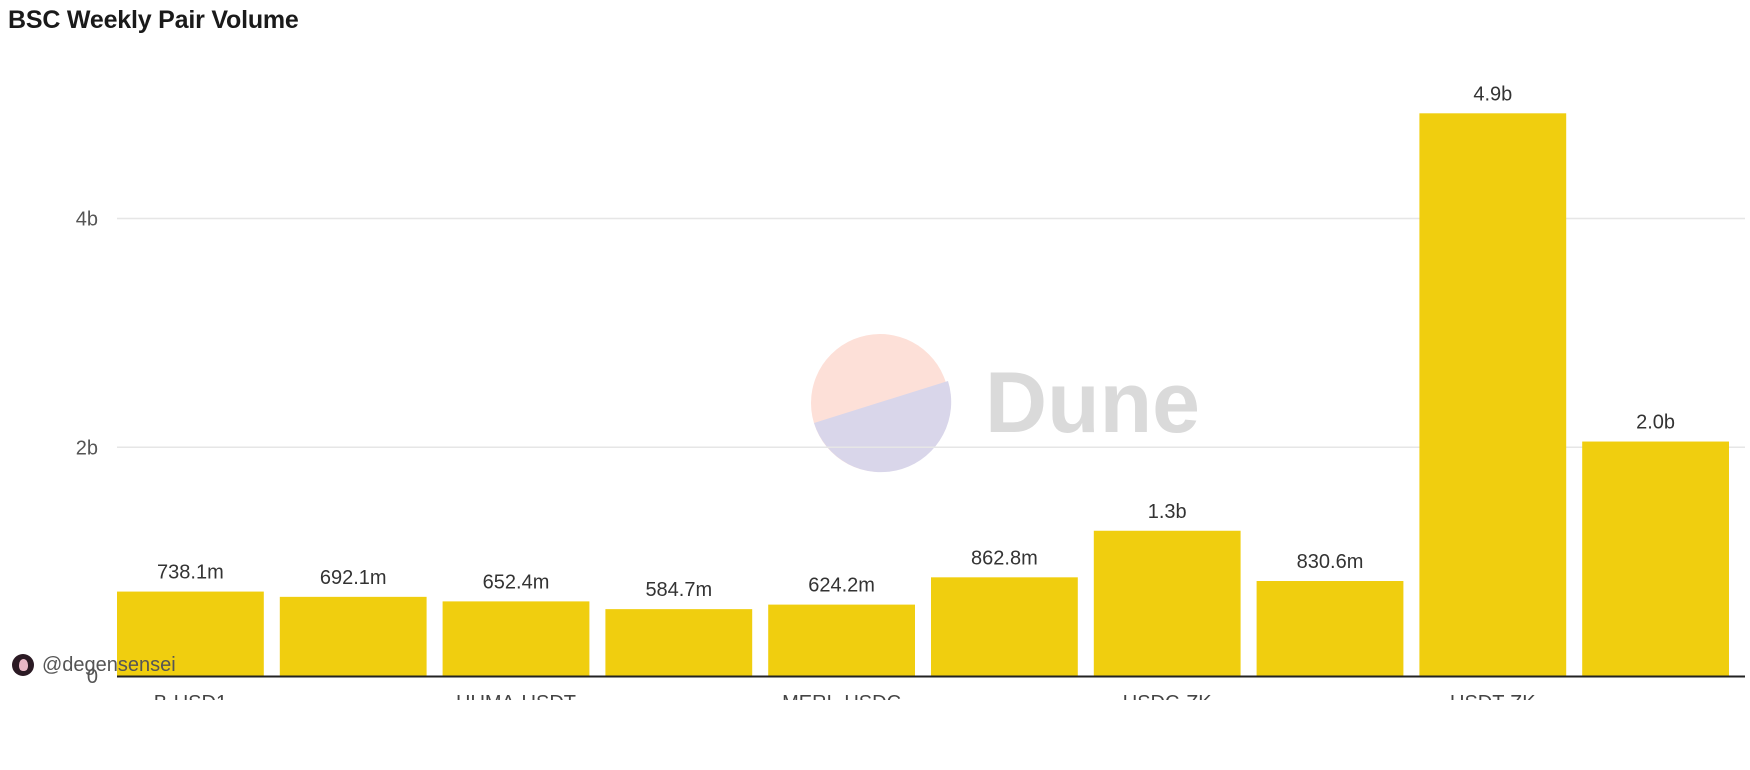 The image size is (1750, 770). Describe the element at coordinates (1168, 696) in the screenshot. I see `x-tick-label: USDC-ZK` at that location.